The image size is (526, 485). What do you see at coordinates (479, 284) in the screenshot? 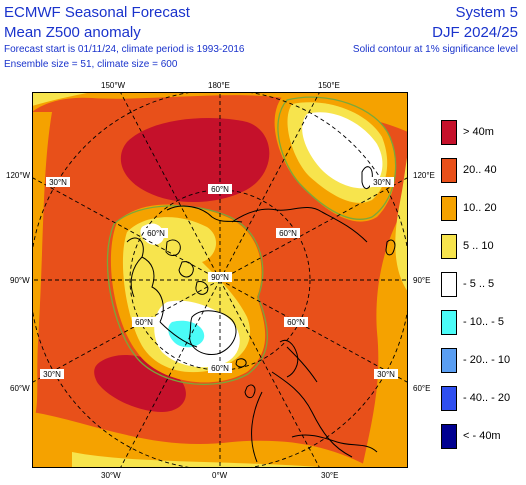
I see `legend-label: - 5 .. 5` at bounding box center [479, 284].